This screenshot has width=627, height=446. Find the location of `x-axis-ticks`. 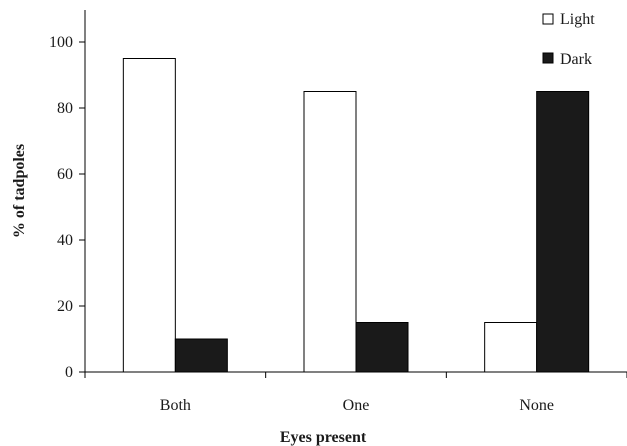

x-axis-ticks is located at coordinates (355, 375).